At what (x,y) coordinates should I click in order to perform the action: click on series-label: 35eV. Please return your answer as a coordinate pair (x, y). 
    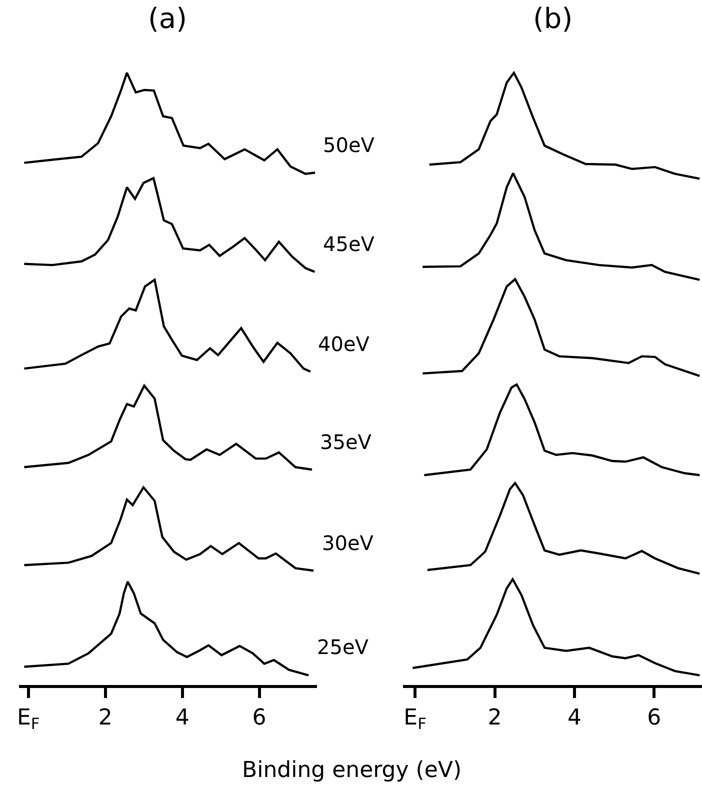
    Looking at the image, I should click on (346, 442).